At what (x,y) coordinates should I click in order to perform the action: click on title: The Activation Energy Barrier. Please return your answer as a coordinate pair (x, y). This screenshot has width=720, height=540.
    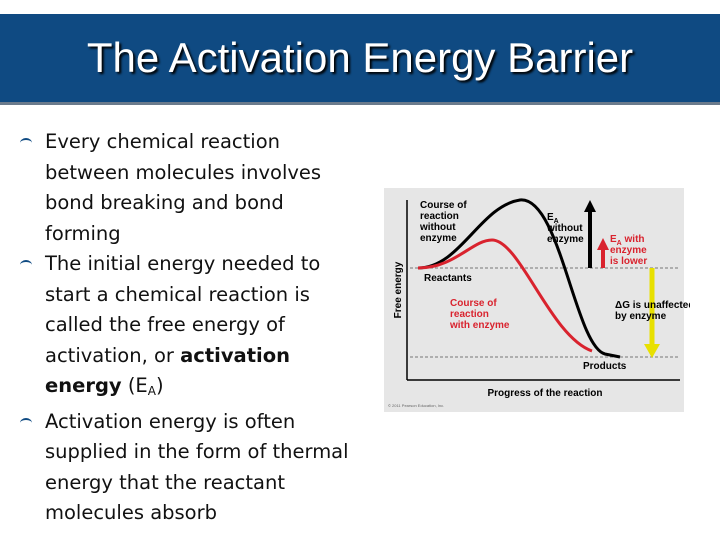
    Looking at the image, I should click on (360, 57).